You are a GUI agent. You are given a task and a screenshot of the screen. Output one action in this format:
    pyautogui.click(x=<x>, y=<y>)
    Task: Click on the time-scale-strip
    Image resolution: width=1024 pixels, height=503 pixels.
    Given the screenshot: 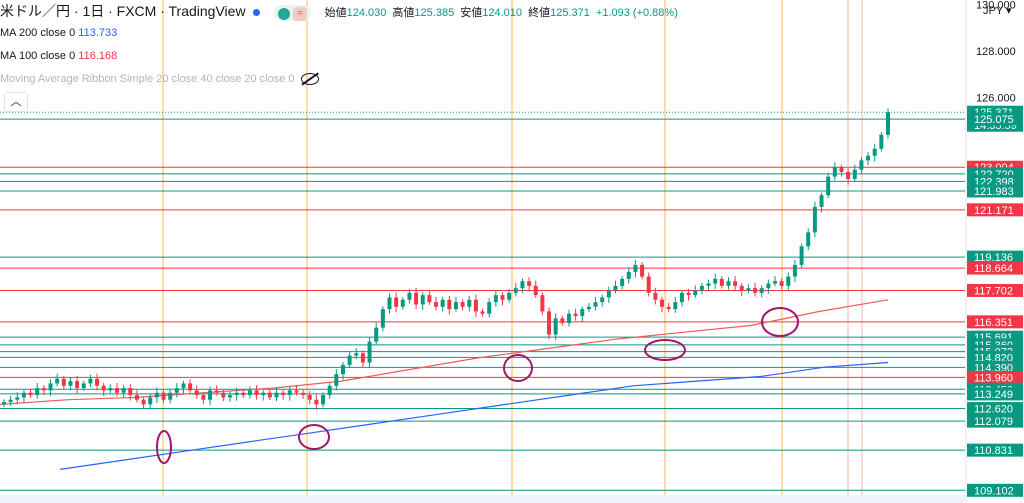 What is the action you would take?
    pyautogui.click(x=483, y=499)
    